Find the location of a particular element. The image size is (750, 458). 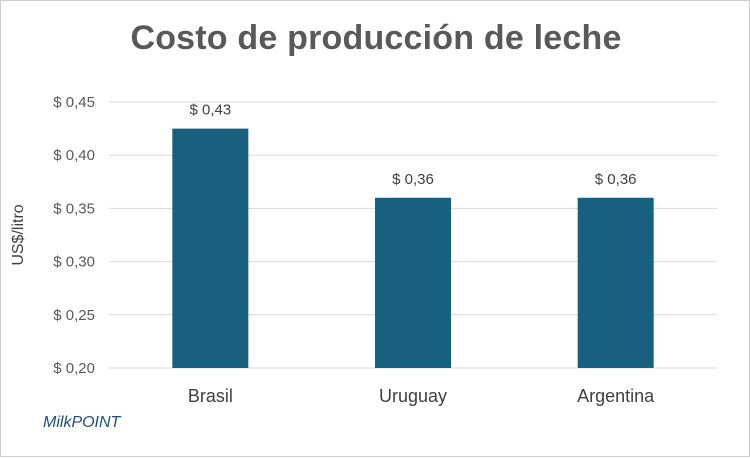

x-tick-label: Uruguay is located at coordinates (413, 396).